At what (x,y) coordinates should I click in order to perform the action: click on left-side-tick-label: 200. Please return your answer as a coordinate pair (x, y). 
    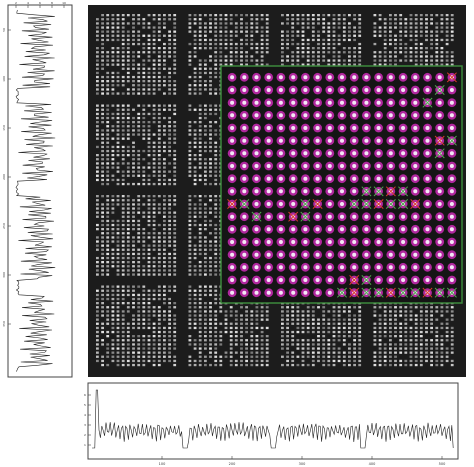
    Looking at the image, I should click on (4, 177).